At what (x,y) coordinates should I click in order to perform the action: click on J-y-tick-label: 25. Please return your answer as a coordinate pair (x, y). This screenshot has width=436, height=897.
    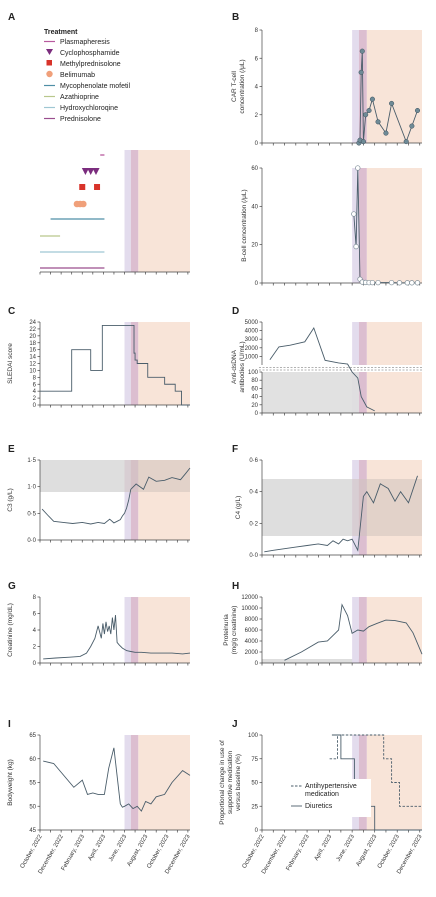
    Looking at the image, I should click on (254, 807).